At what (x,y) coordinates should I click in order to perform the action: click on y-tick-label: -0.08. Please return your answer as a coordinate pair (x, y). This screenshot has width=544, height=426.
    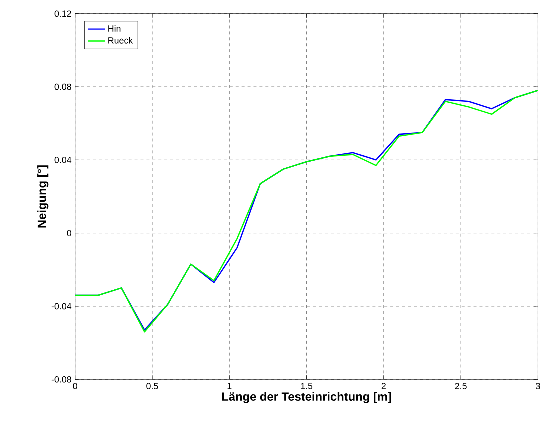
    Looking at the image, I should click on (62, 379).